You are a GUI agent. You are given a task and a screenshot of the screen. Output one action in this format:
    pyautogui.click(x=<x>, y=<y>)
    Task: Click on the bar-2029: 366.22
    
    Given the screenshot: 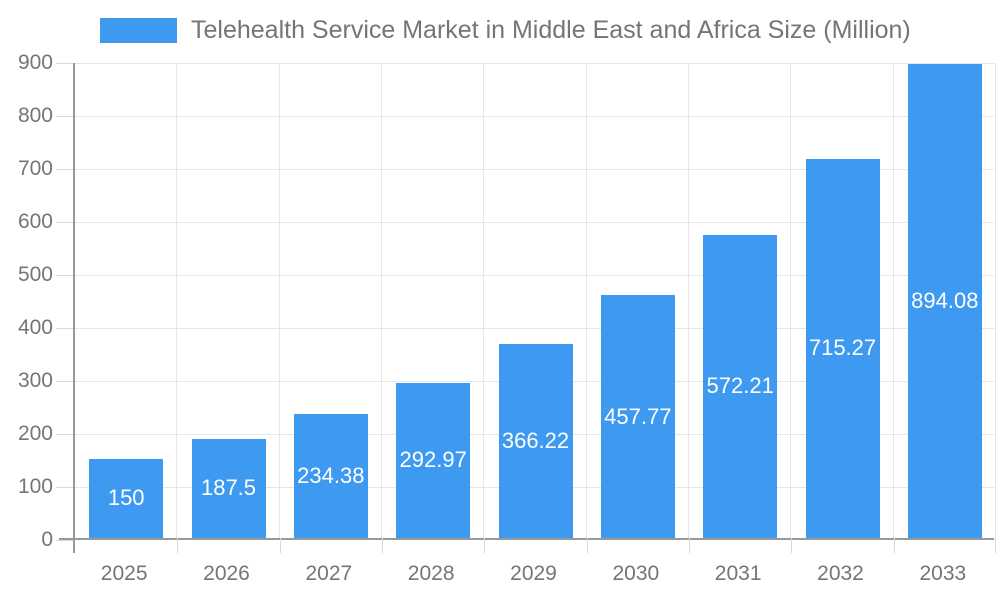 What is the action you would take?
    pyautogui.click(x=535, y=440)
    